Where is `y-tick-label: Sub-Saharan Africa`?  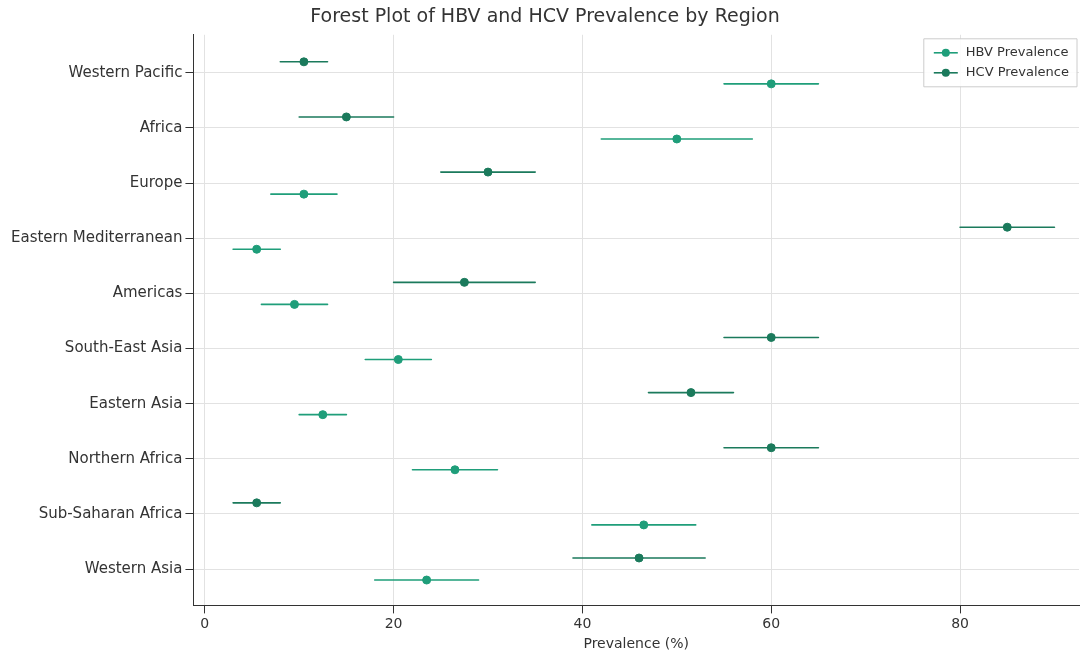 y-tick-label: Sub-Saharan Africa is located at coordinates (110, 512).